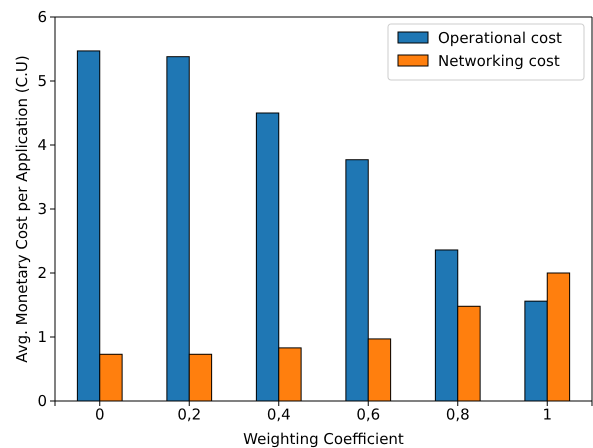  Describe the element at coordinates (42, 81) in the screenshot. I see `y-tick-label: 5` at that location.